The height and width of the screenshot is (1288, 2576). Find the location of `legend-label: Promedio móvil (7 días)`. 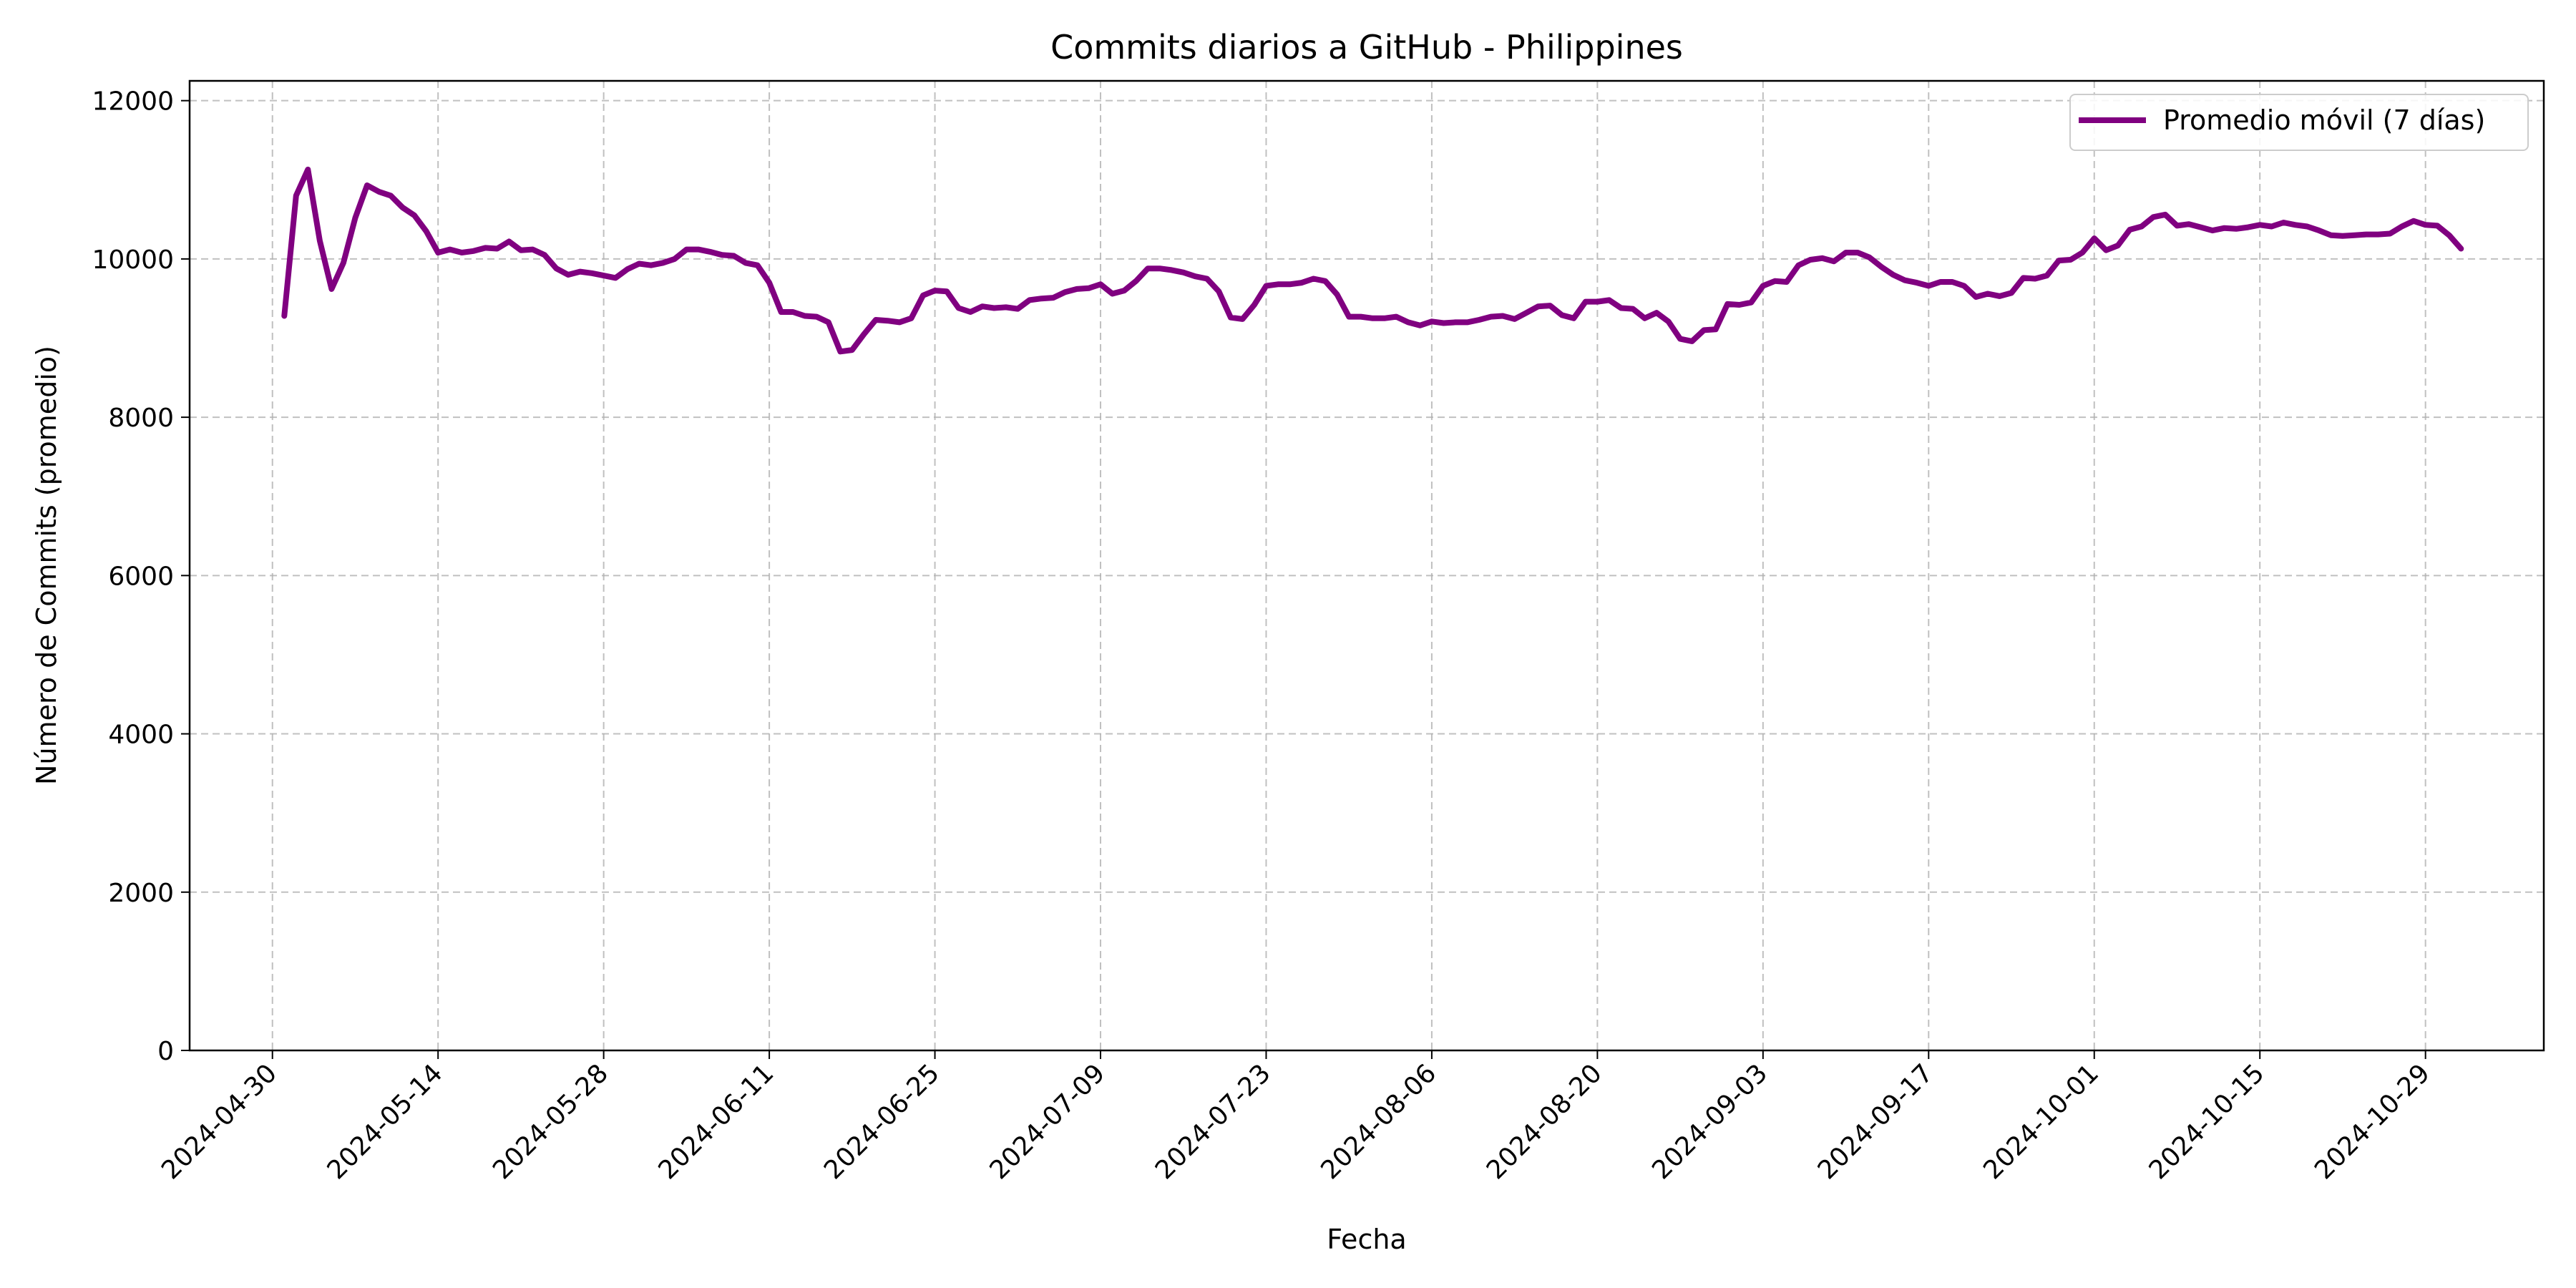

legend-label: Promedio móvil (7 días) is located at coordinates (2324, 120).